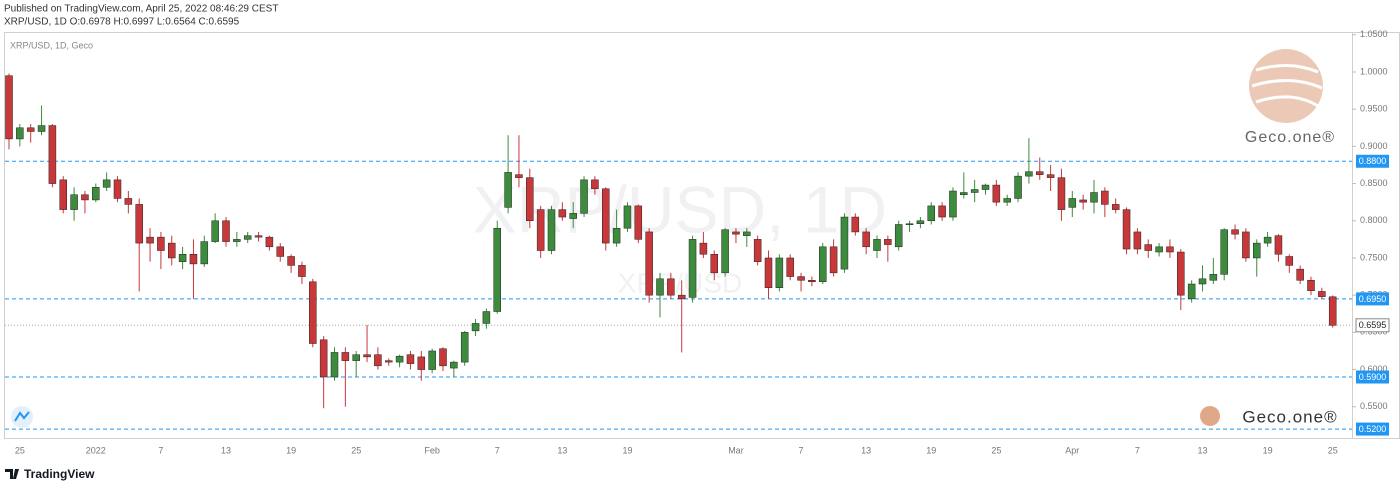 This screenshot has height=489, width=1400. What do you see at coordinates (432, 450) in the screenshot?
I see `x-tick-label: Feb` at bounding box center [432, 450].